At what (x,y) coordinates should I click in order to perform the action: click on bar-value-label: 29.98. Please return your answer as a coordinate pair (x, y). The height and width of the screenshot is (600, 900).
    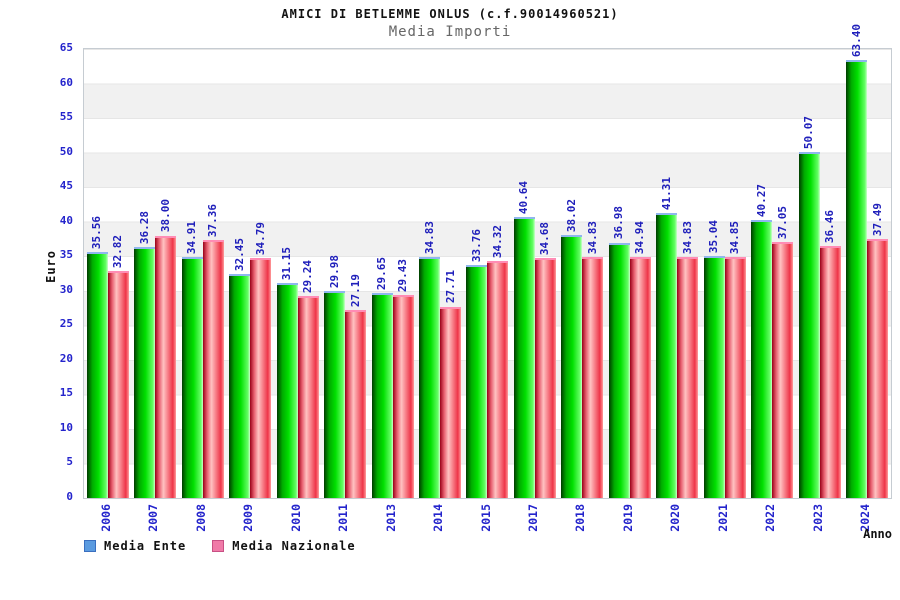
    Looking at the image, I should click on (334, 271).